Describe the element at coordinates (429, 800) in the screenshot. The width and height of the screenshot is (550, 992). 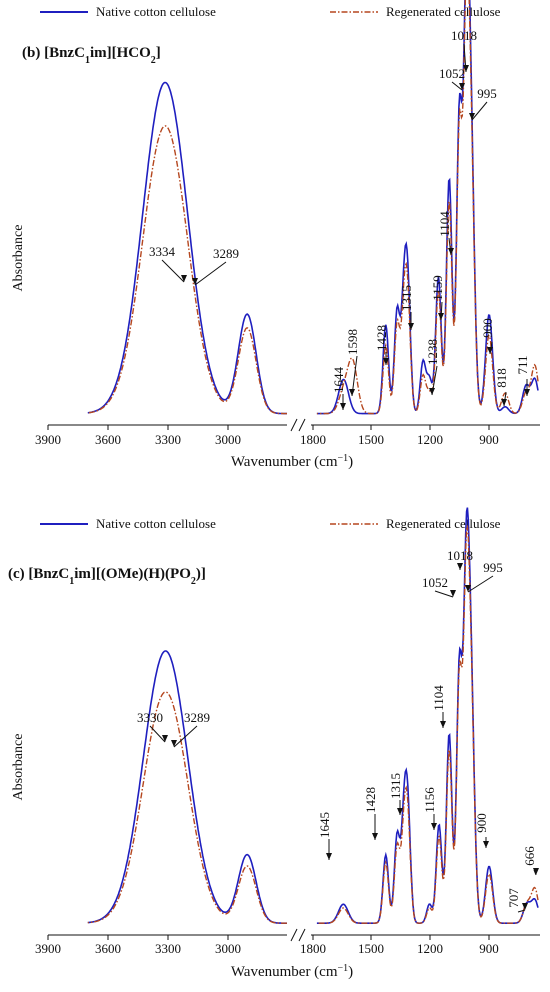
I see `peak-label: 1156` at that location.